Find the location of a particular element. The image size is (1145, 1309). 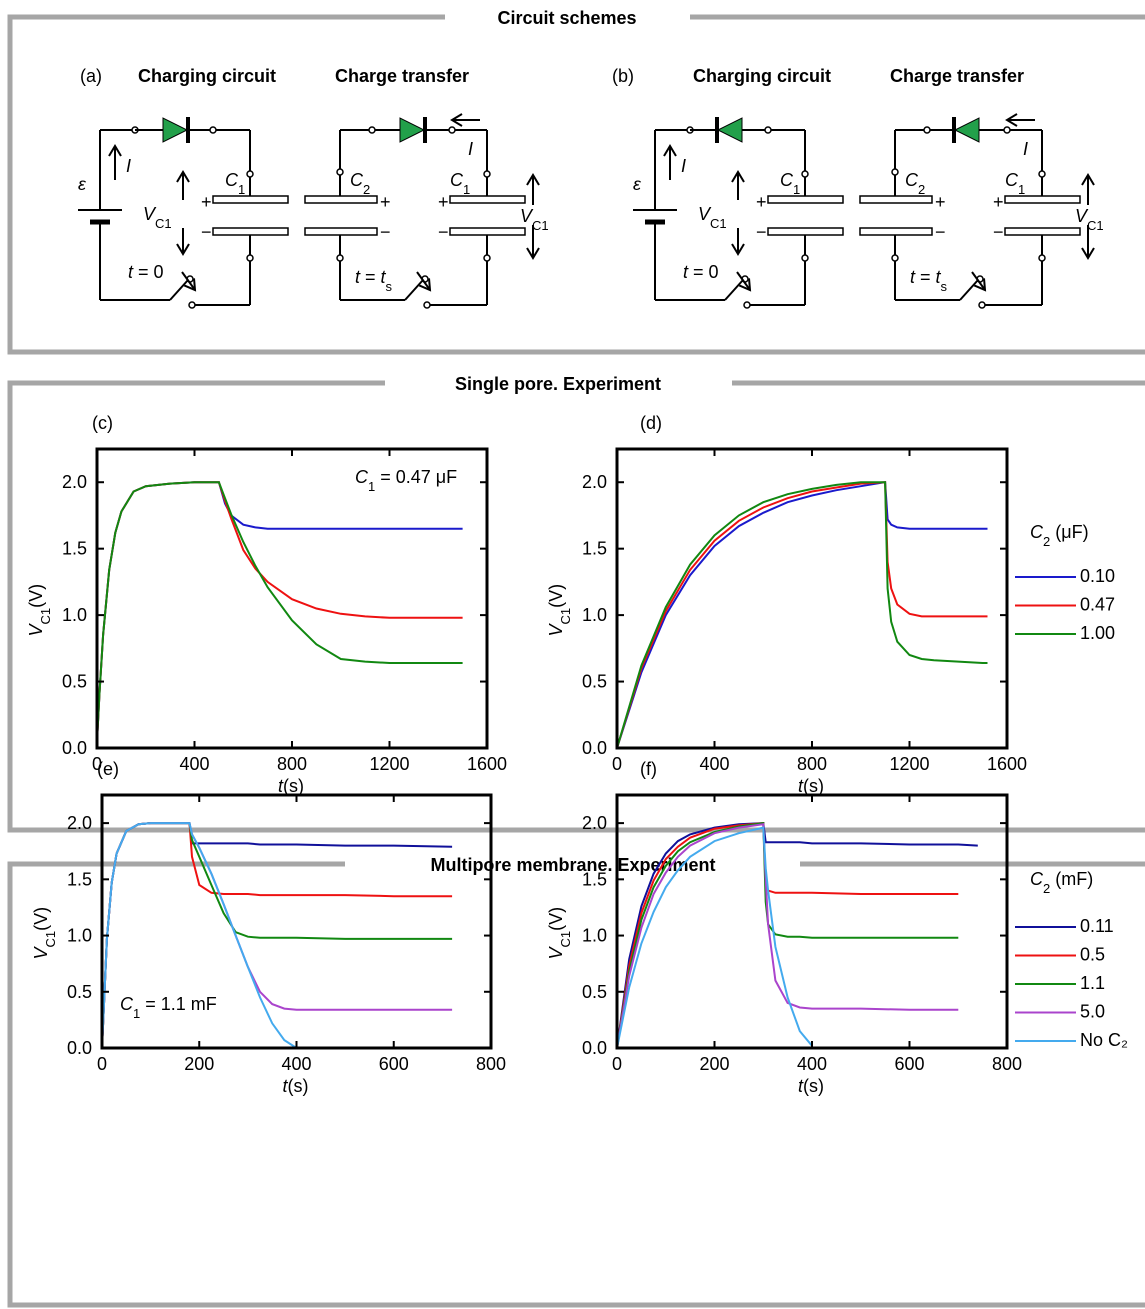

y-axis-label: VC1(V) is located at coordinates (559, 610).